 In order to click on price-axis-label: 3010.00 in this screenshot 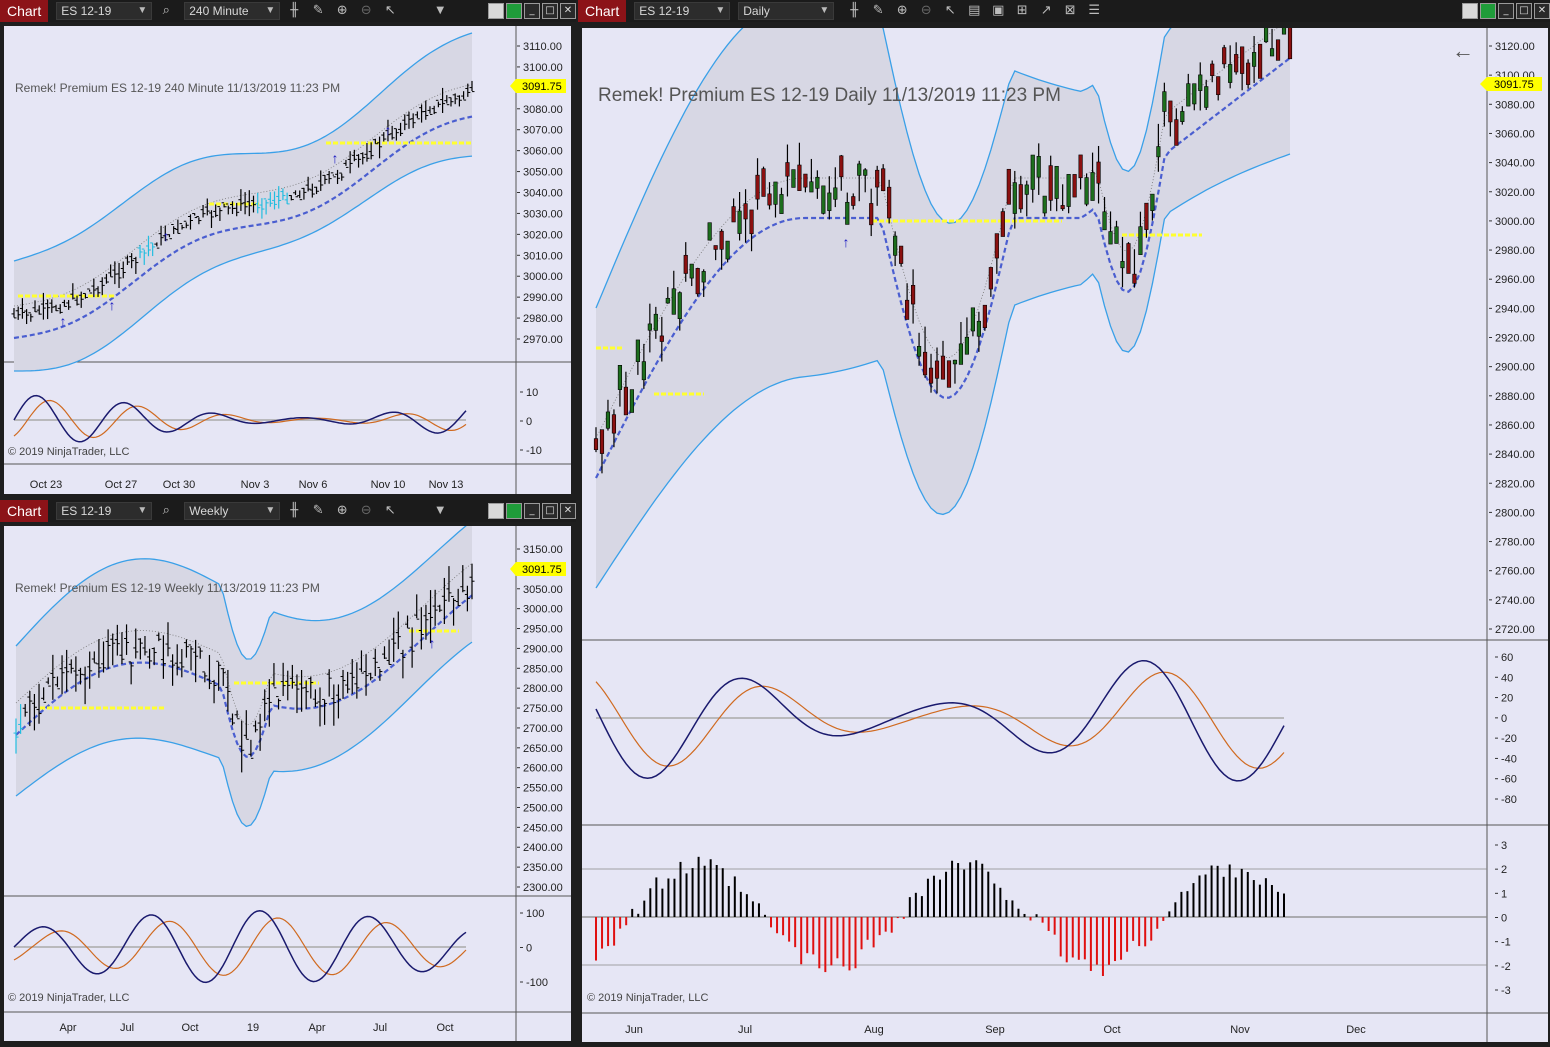, I will do `click(543, 256)`.